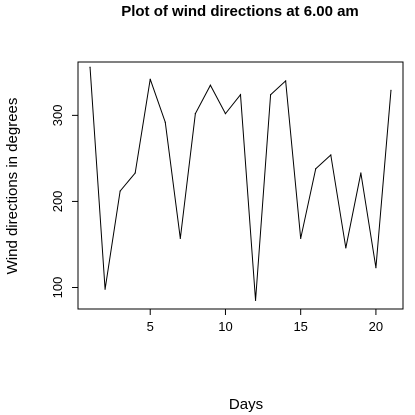 Image resolution: width=415 pixels, height=415 pixels. I want to click on y-axis-label: Wind directions in degrees, so click(12, 186).